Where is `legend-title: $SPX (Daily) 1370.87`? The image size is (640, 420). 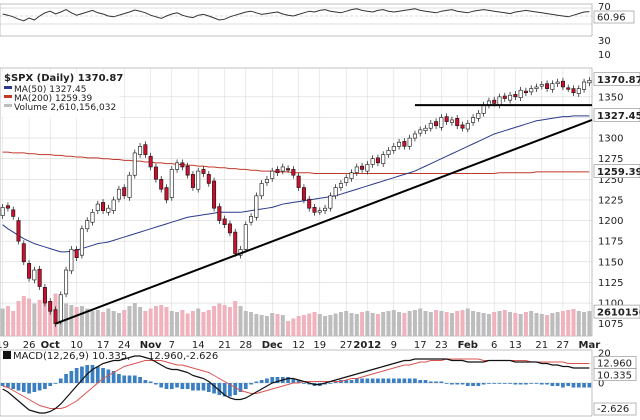 legend-title: $SPX (Daily) 1370.87 is located at coordinates (63, 78).